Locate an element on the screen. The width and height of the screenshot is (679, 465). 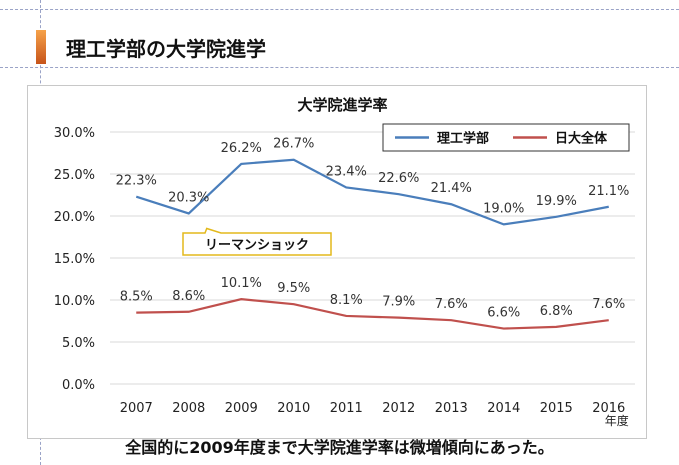
x-tick-label: 2015 is located at coordinates (556, 408).